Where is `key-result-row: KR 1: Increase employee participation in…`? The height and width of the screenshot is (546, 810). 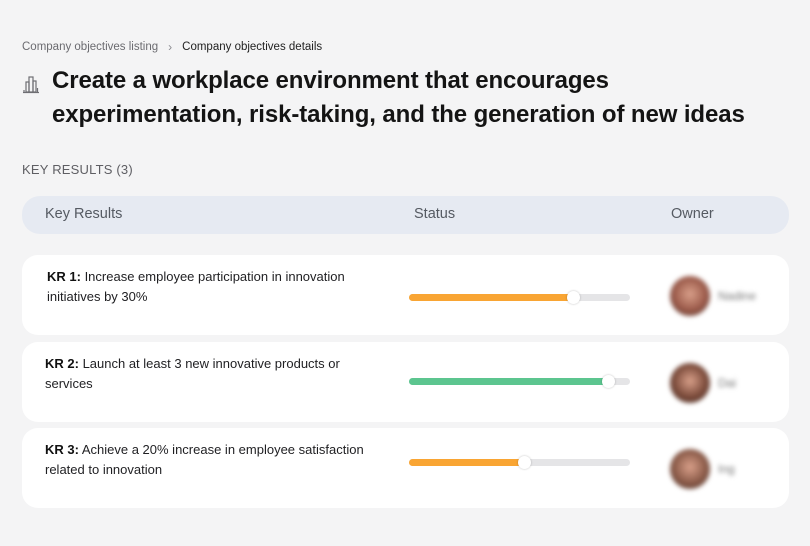 key-result-row: KR 1: Increase employee participation in… is located at coordinates (405, 295).